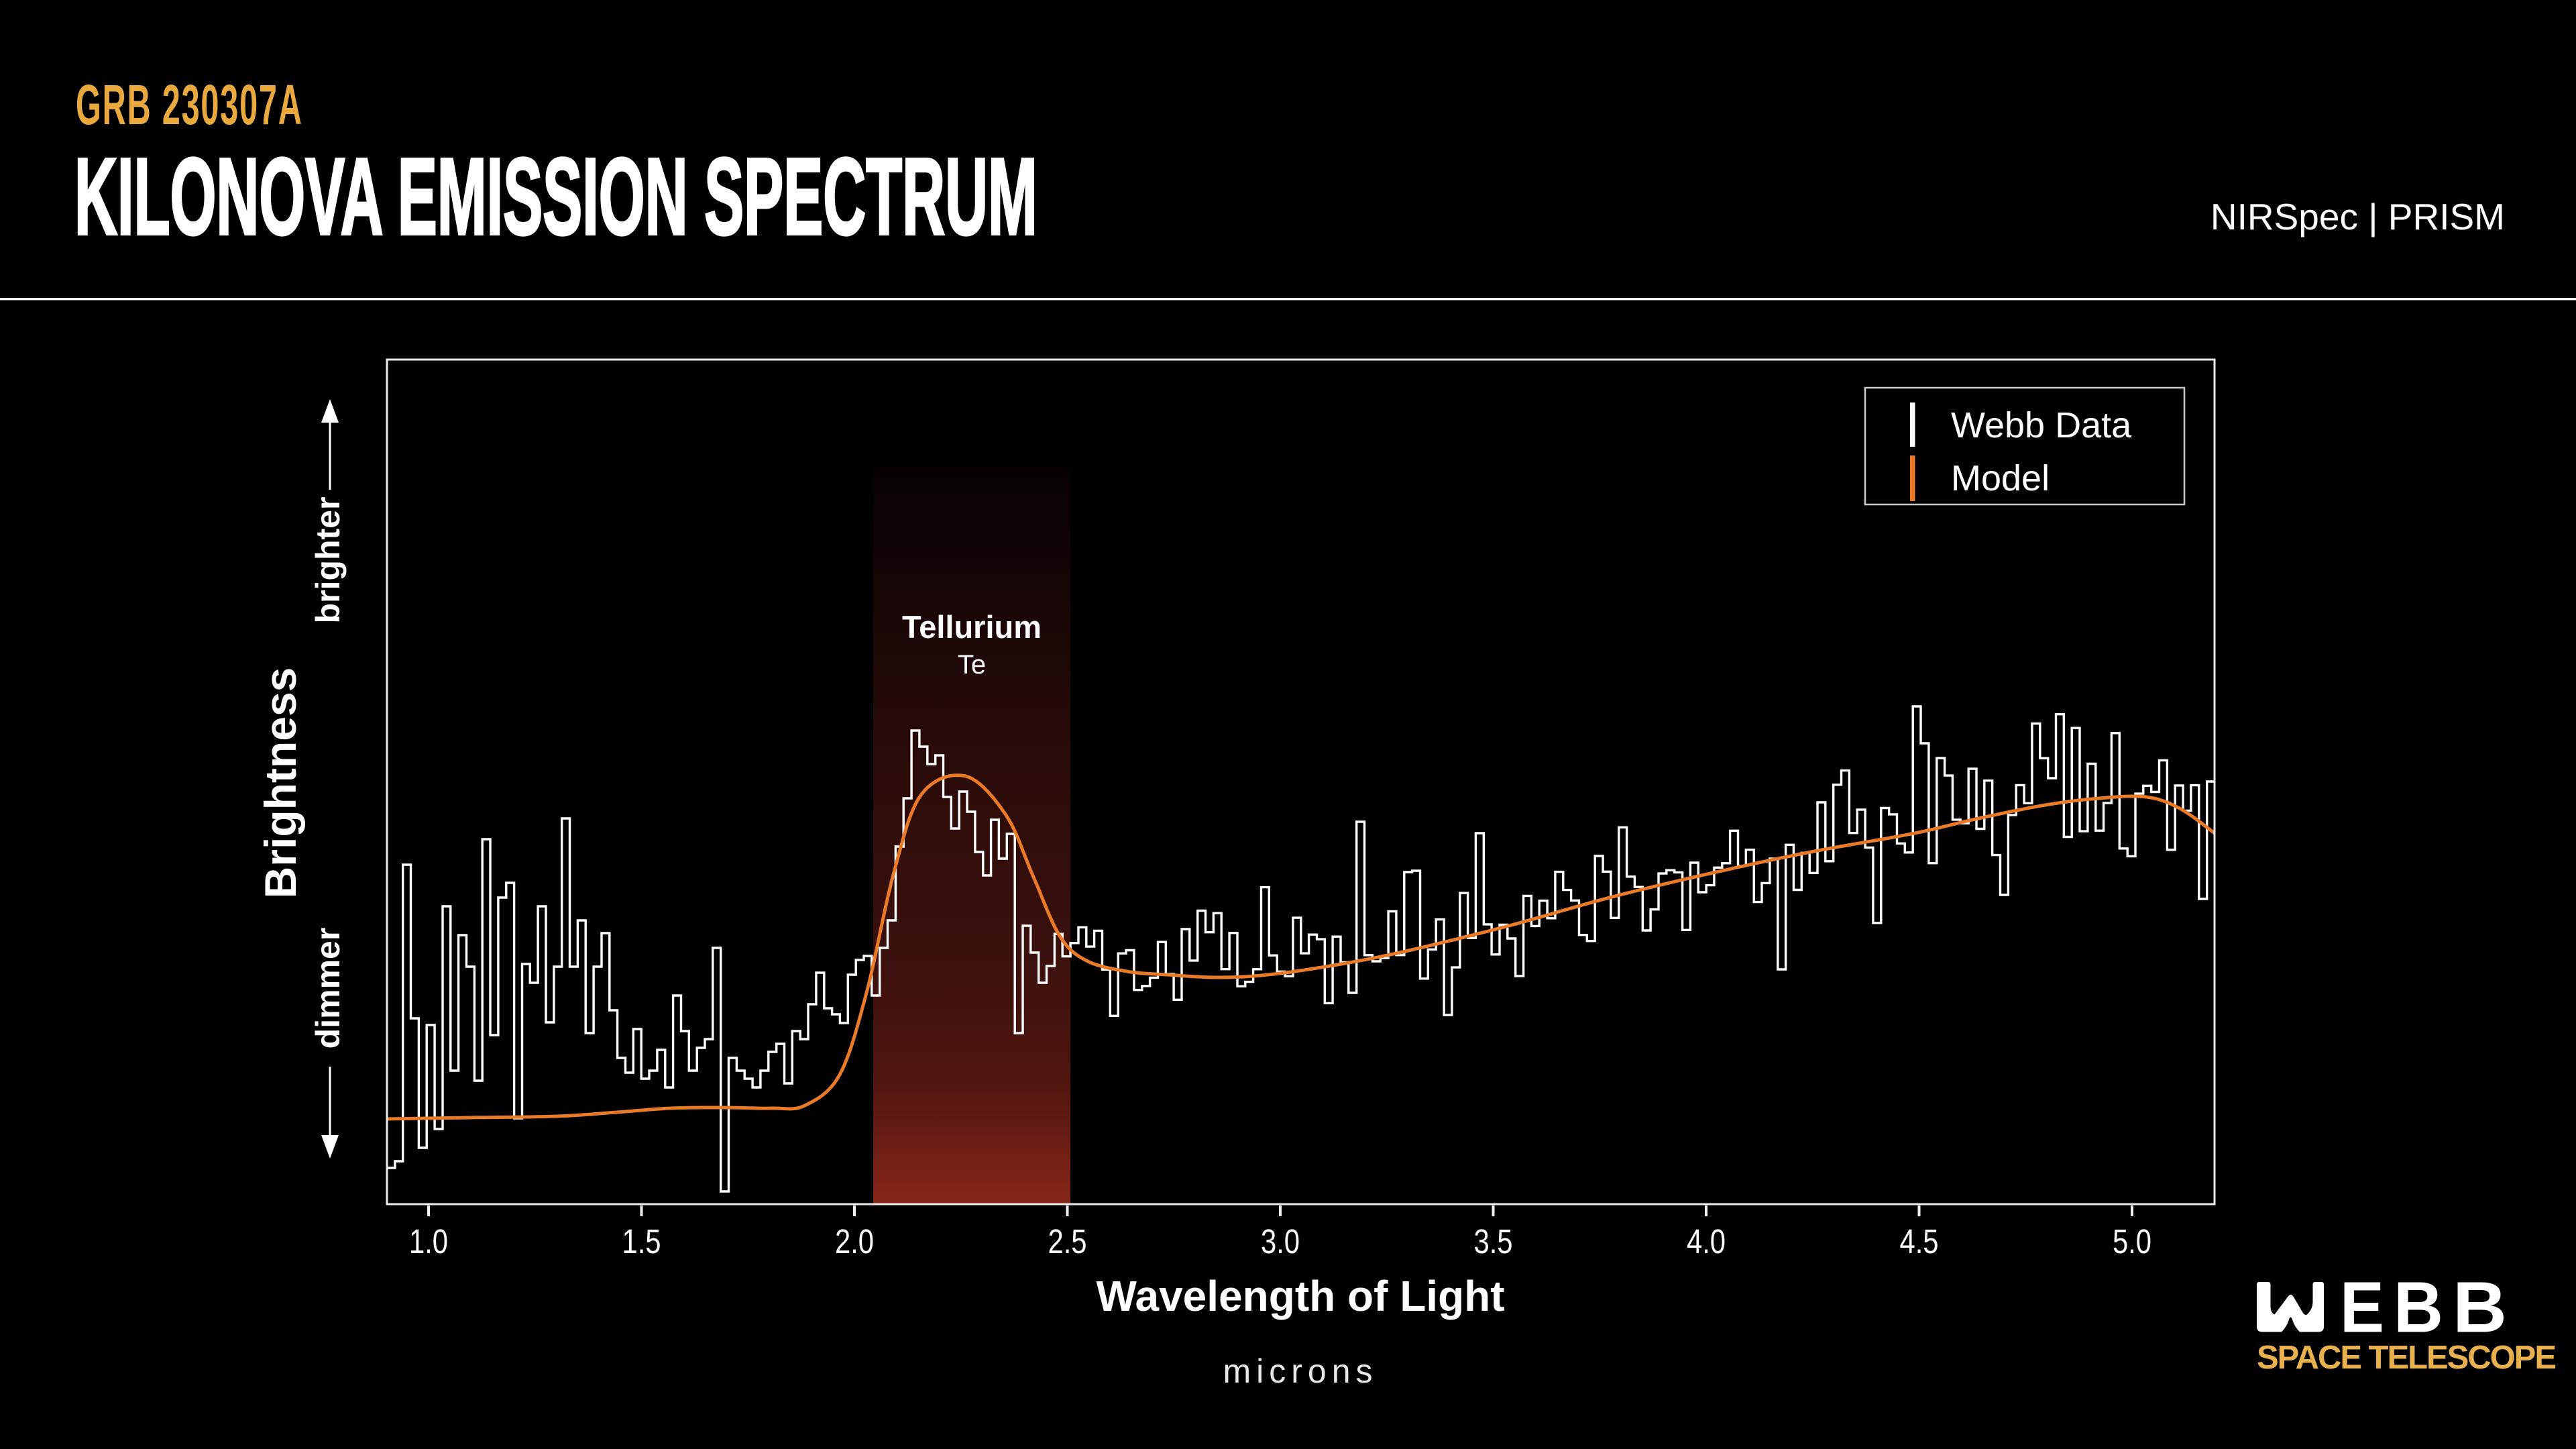  I want to click on svg-text: 1.0, so click(428, 1241).